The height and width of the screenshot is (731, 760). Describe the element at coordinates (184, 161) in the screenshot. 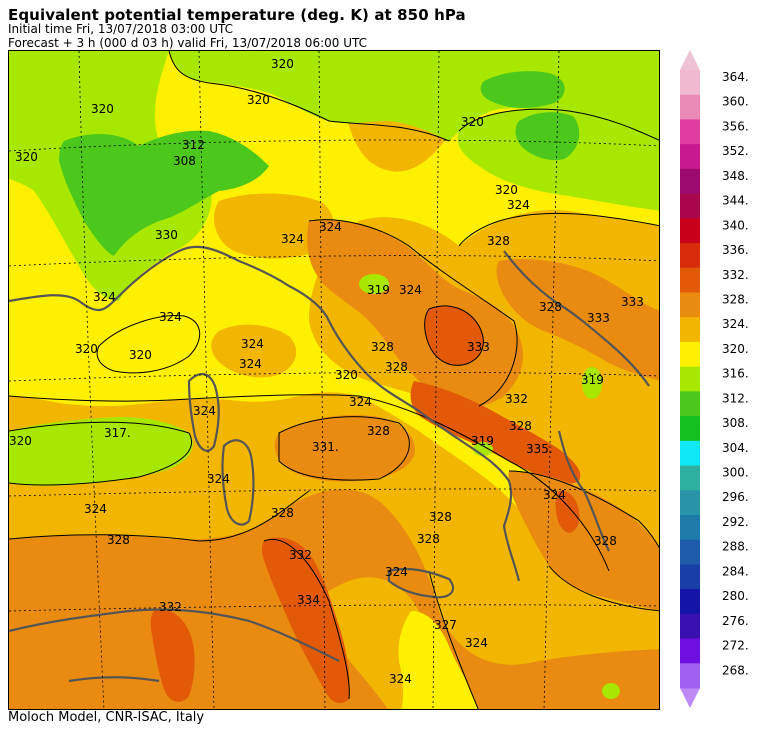

I see `contour-label: 308` at that location.